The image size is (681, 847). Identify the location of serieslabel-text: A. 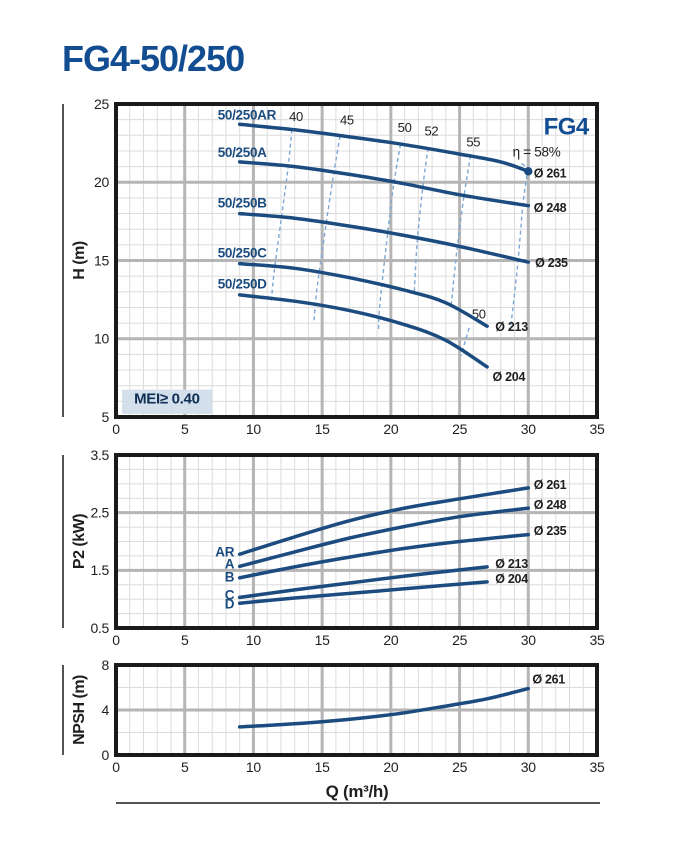
(230, 564).